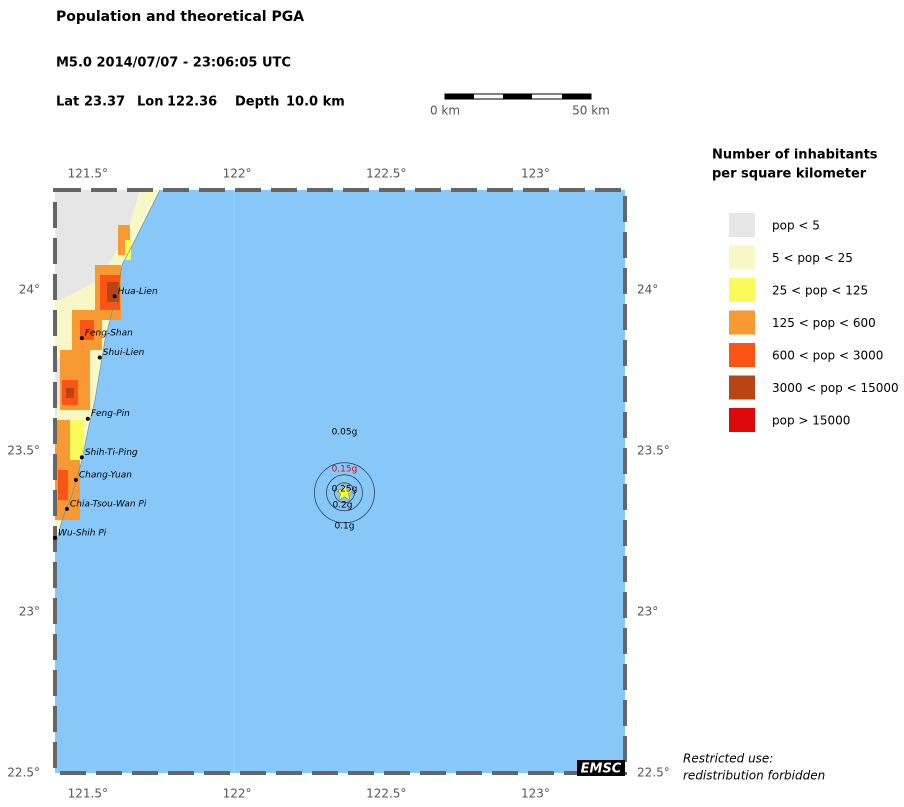 The height and width of the screenshot is (807, 904). Describe the element at coordinates (789, 174) in the screenshot. I see `legend-title: per square kilometer` at that location.